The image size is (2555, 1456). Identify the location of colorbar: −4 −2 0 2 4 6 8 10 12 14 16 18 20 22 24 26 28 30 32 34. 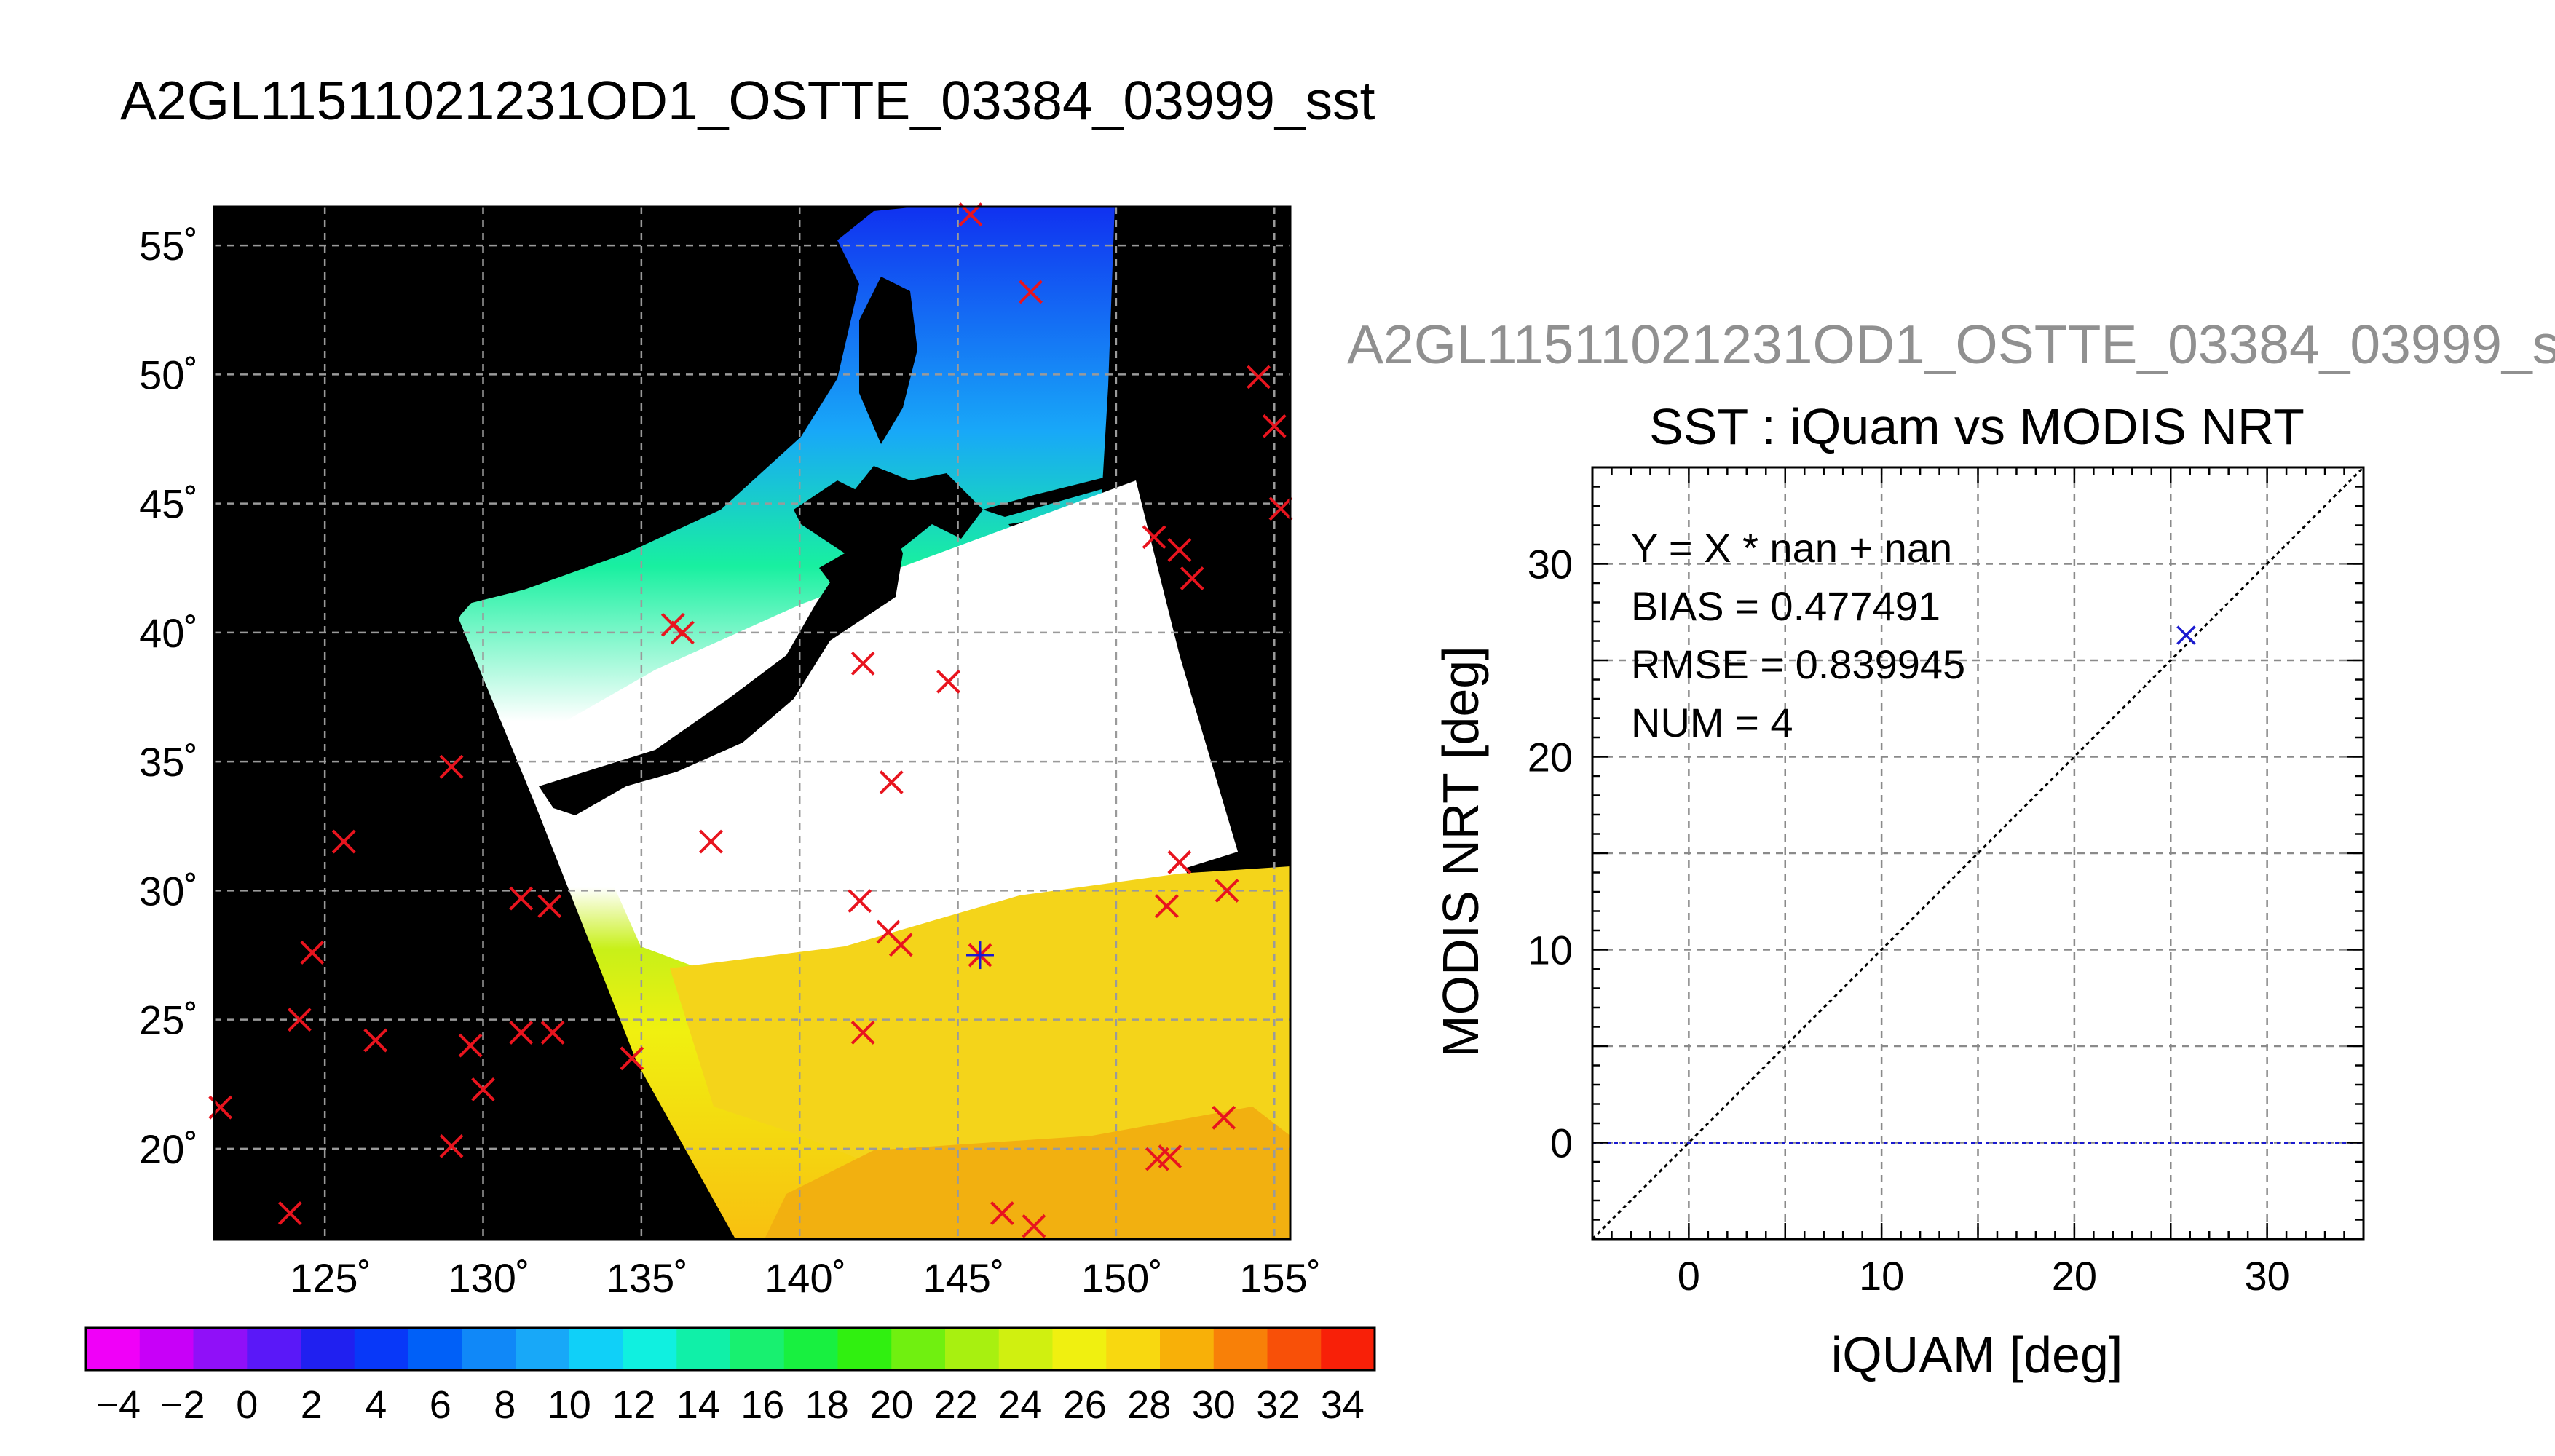
(730, 1376).